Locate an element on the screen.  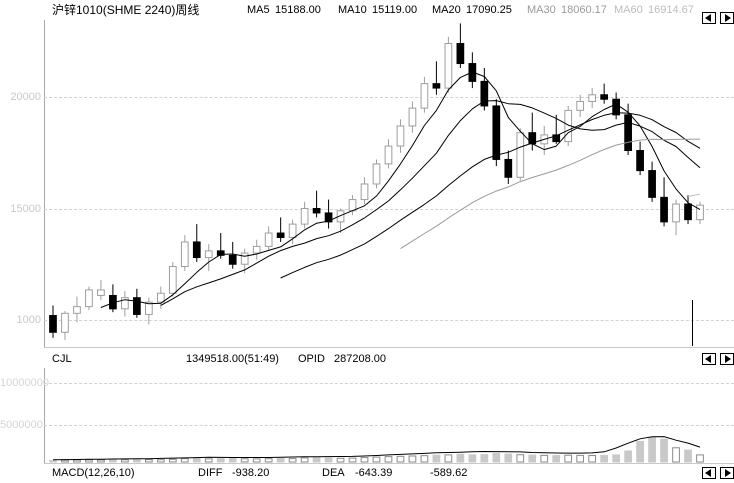
volume-panel-nav is located at coordinates (718, 359).